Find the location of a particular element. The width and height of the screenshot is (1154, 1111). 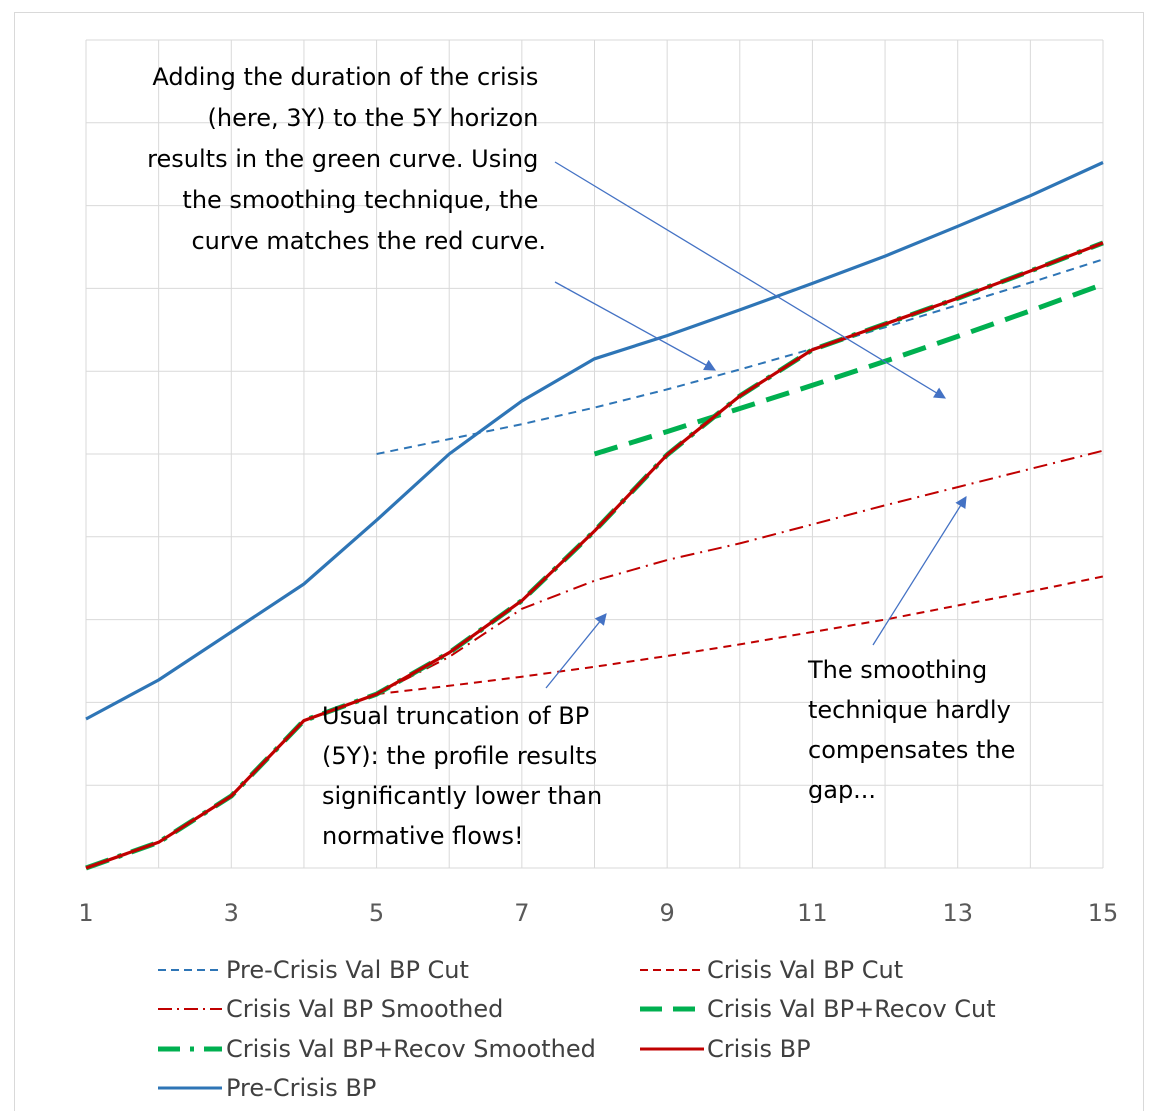

legend-item-pre-crisis-val-bp-cut: Pre-Crisis Val BP Cut is located at coordinates (313, 970).